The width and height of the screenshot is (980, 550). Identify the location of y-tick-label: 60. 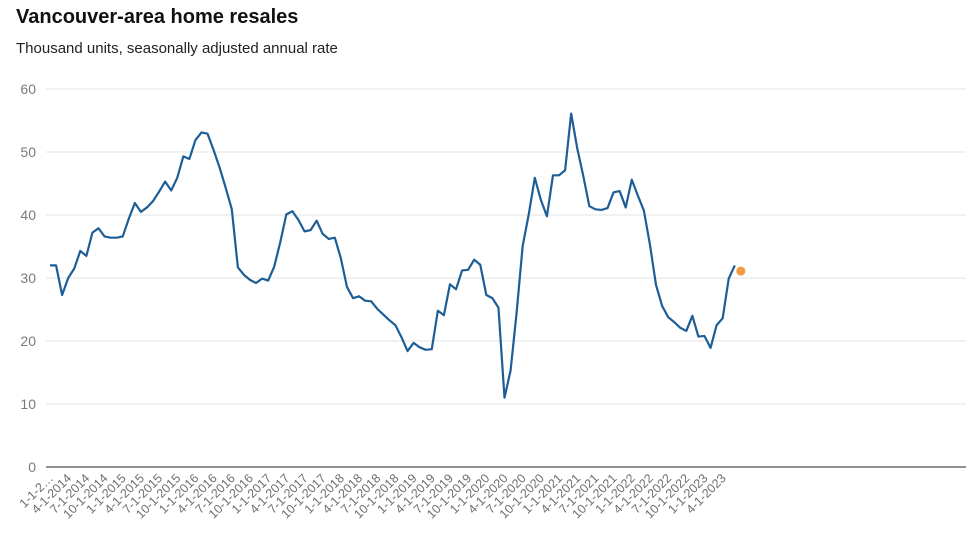
(28, 89).